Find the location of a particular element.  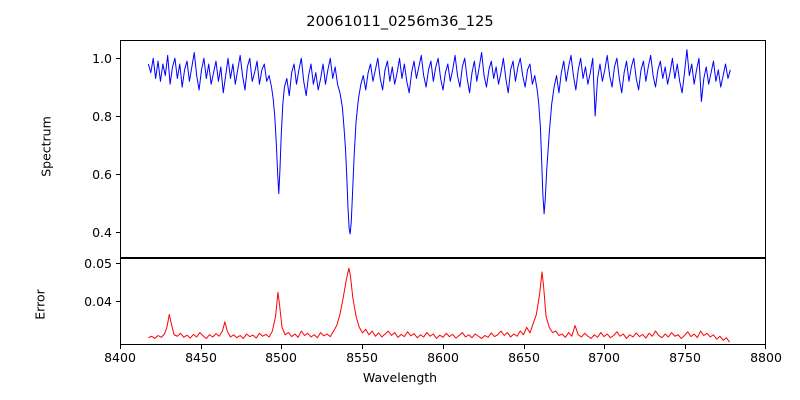

error-data-line is located at coordinates (438, 305).